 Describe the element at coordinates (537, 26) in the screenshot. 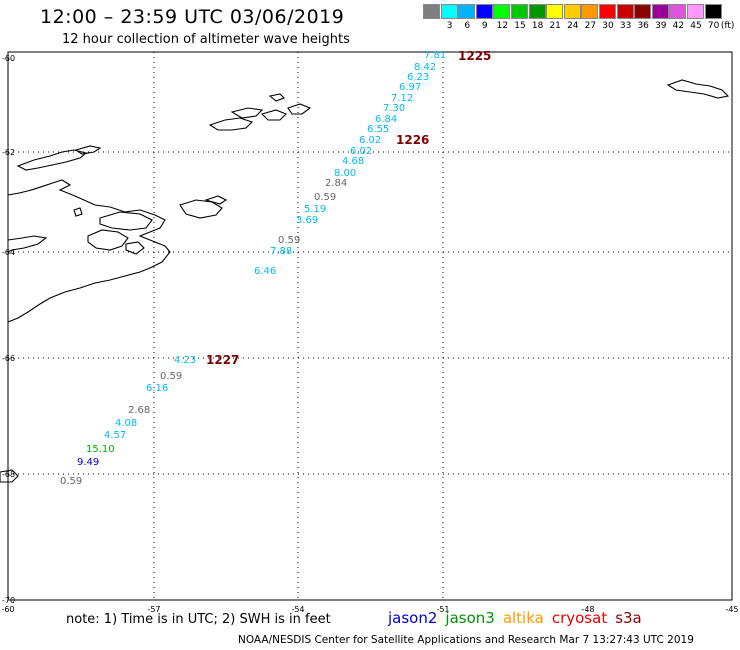

I see `color-scale-label: 18` at that location.